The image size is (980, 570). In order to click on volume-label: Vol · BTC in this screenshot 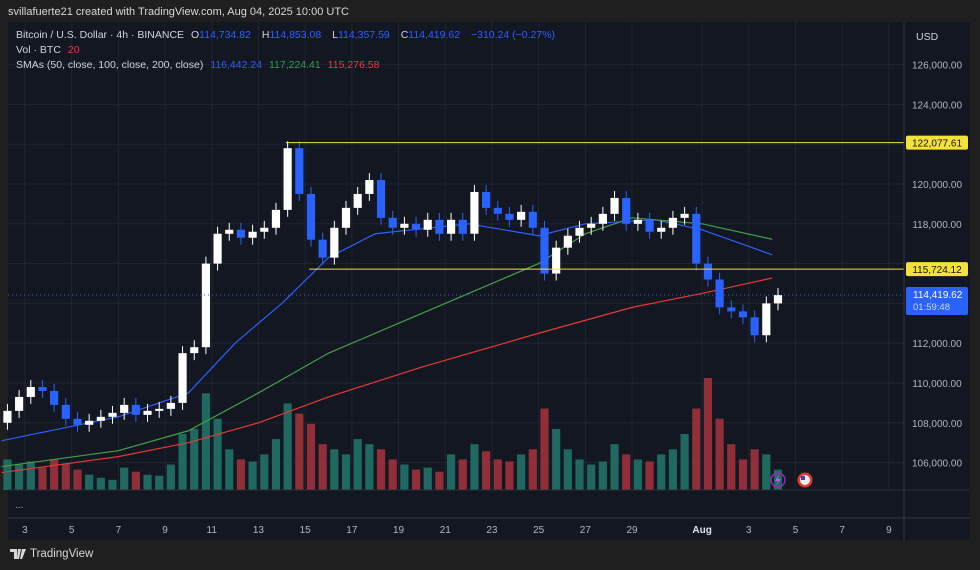, I will do `click(38, 50)`.